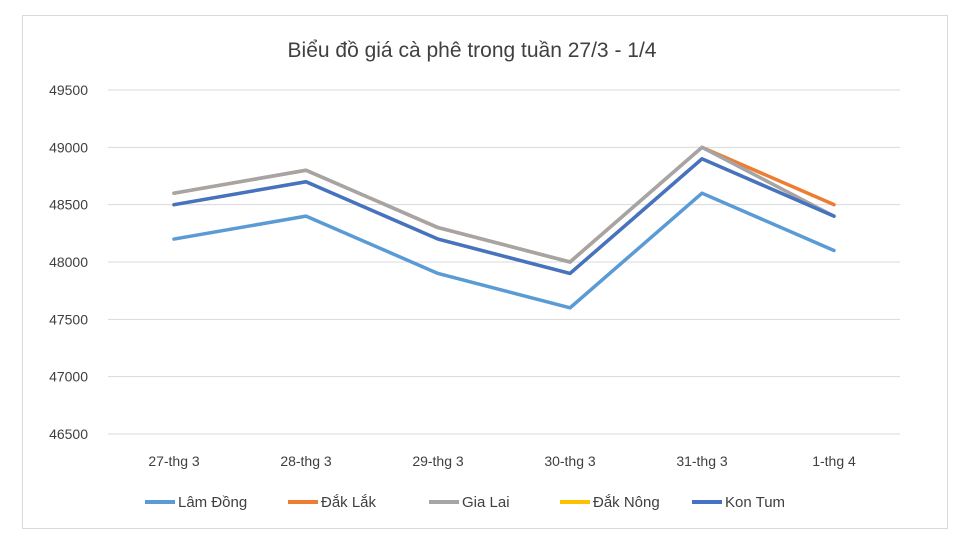 This screenshot has width=955, height=539. What do you see at coordinates (68, 90) in the screenshot?
I see `y-tick-label: 49500` at bounding box center [68, 90].